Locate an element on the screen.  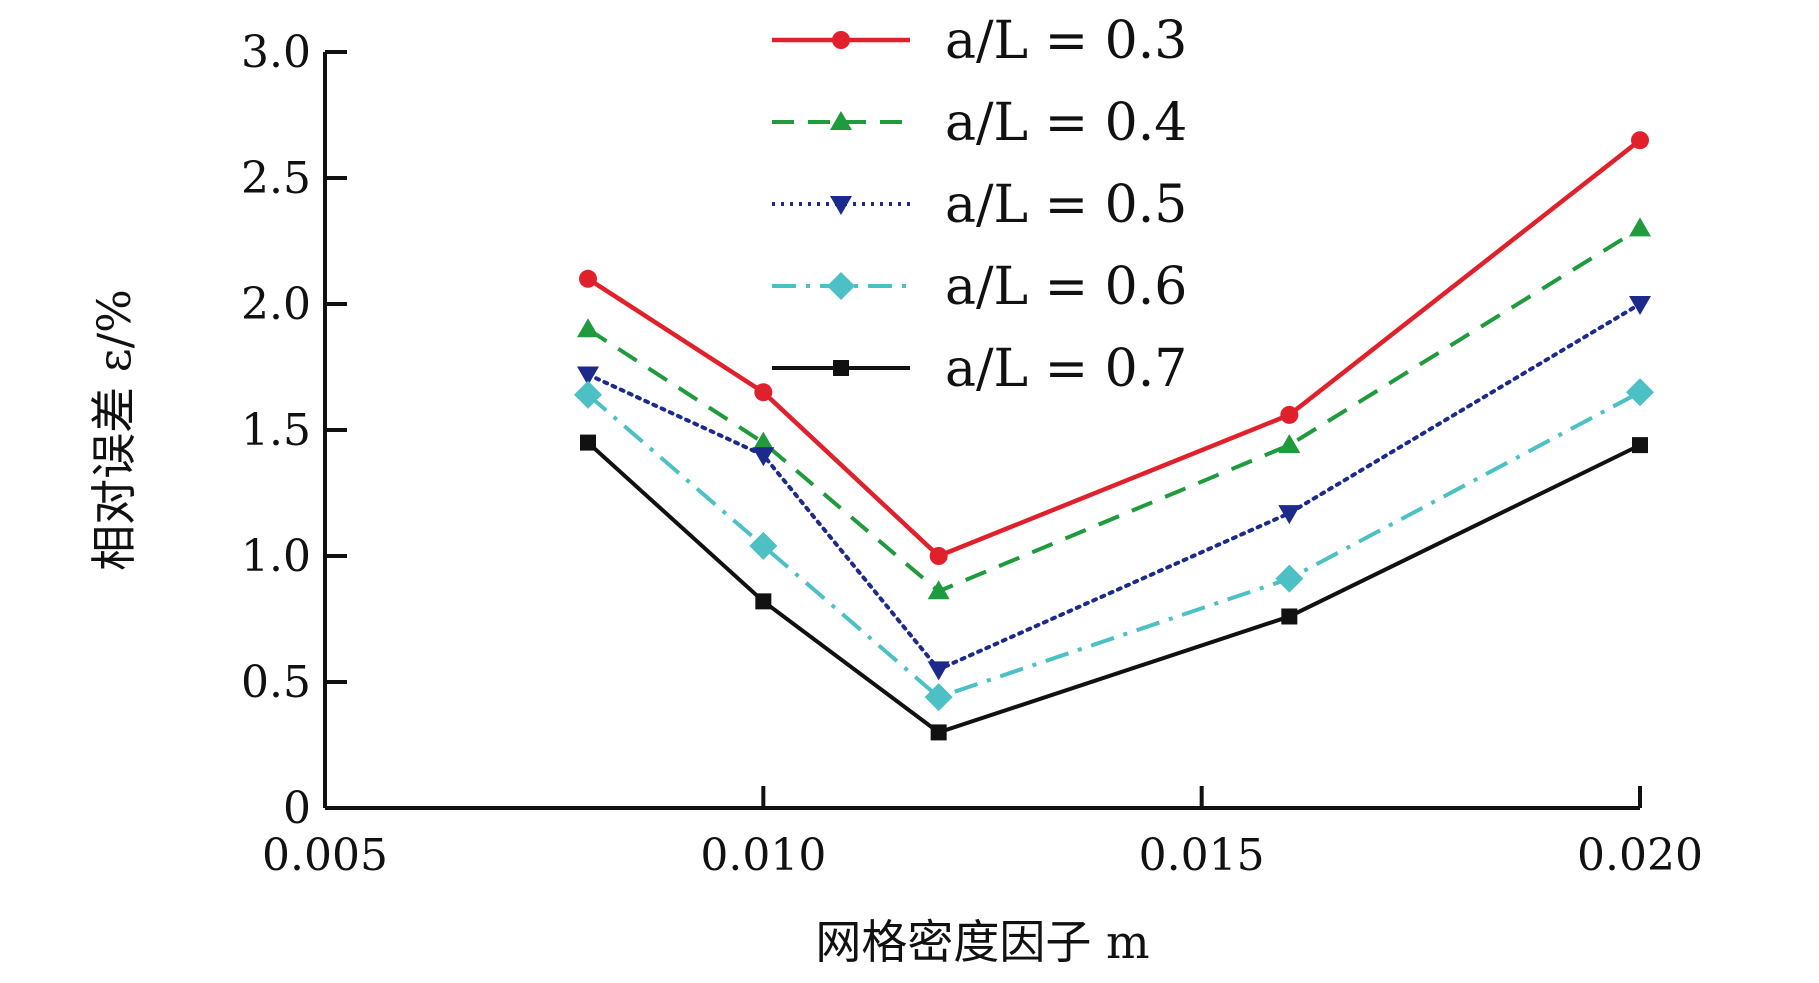
x-tick-label: 0.005 is located at coordinates (325, 855).